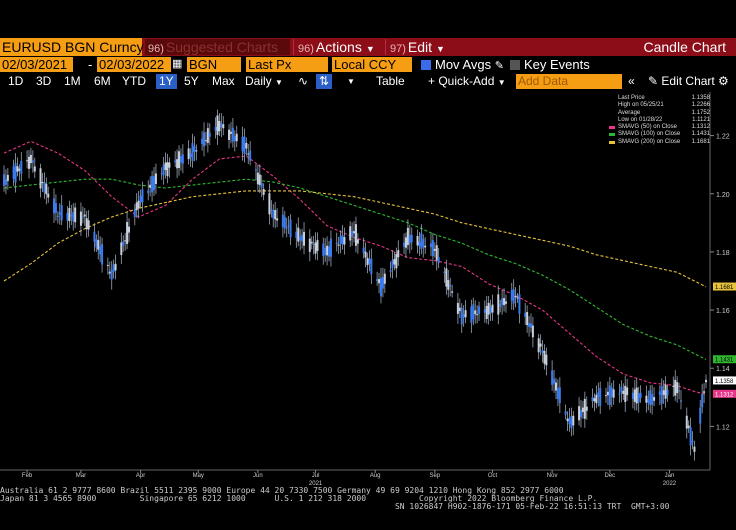 The width and height of the screenshot is (736, 530). What do you see at coordinates (724, 380) in the screenshot?
I see `value-tag-bg` at bounding box center [724, 380].